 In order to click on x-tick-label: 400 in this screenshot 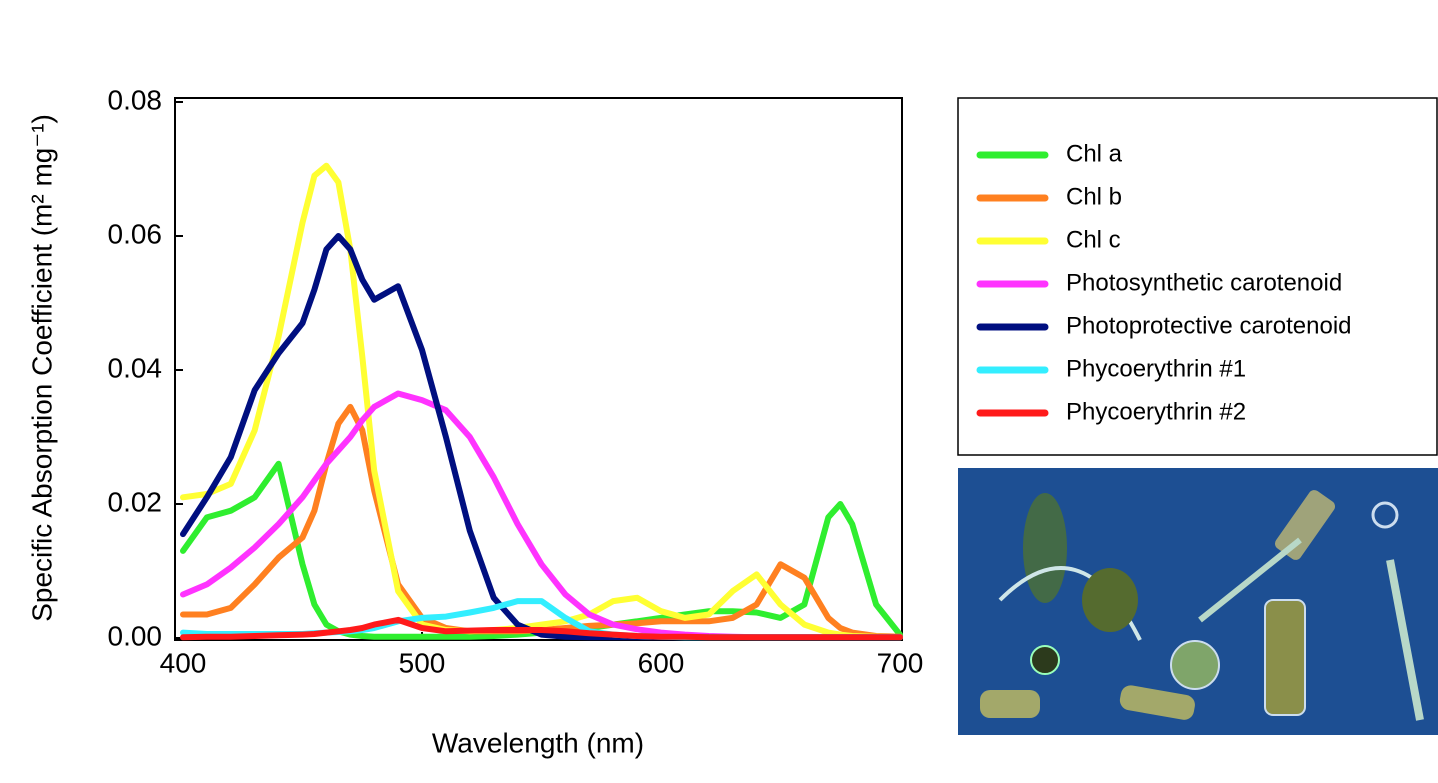, I will do `click(183, 662)`.